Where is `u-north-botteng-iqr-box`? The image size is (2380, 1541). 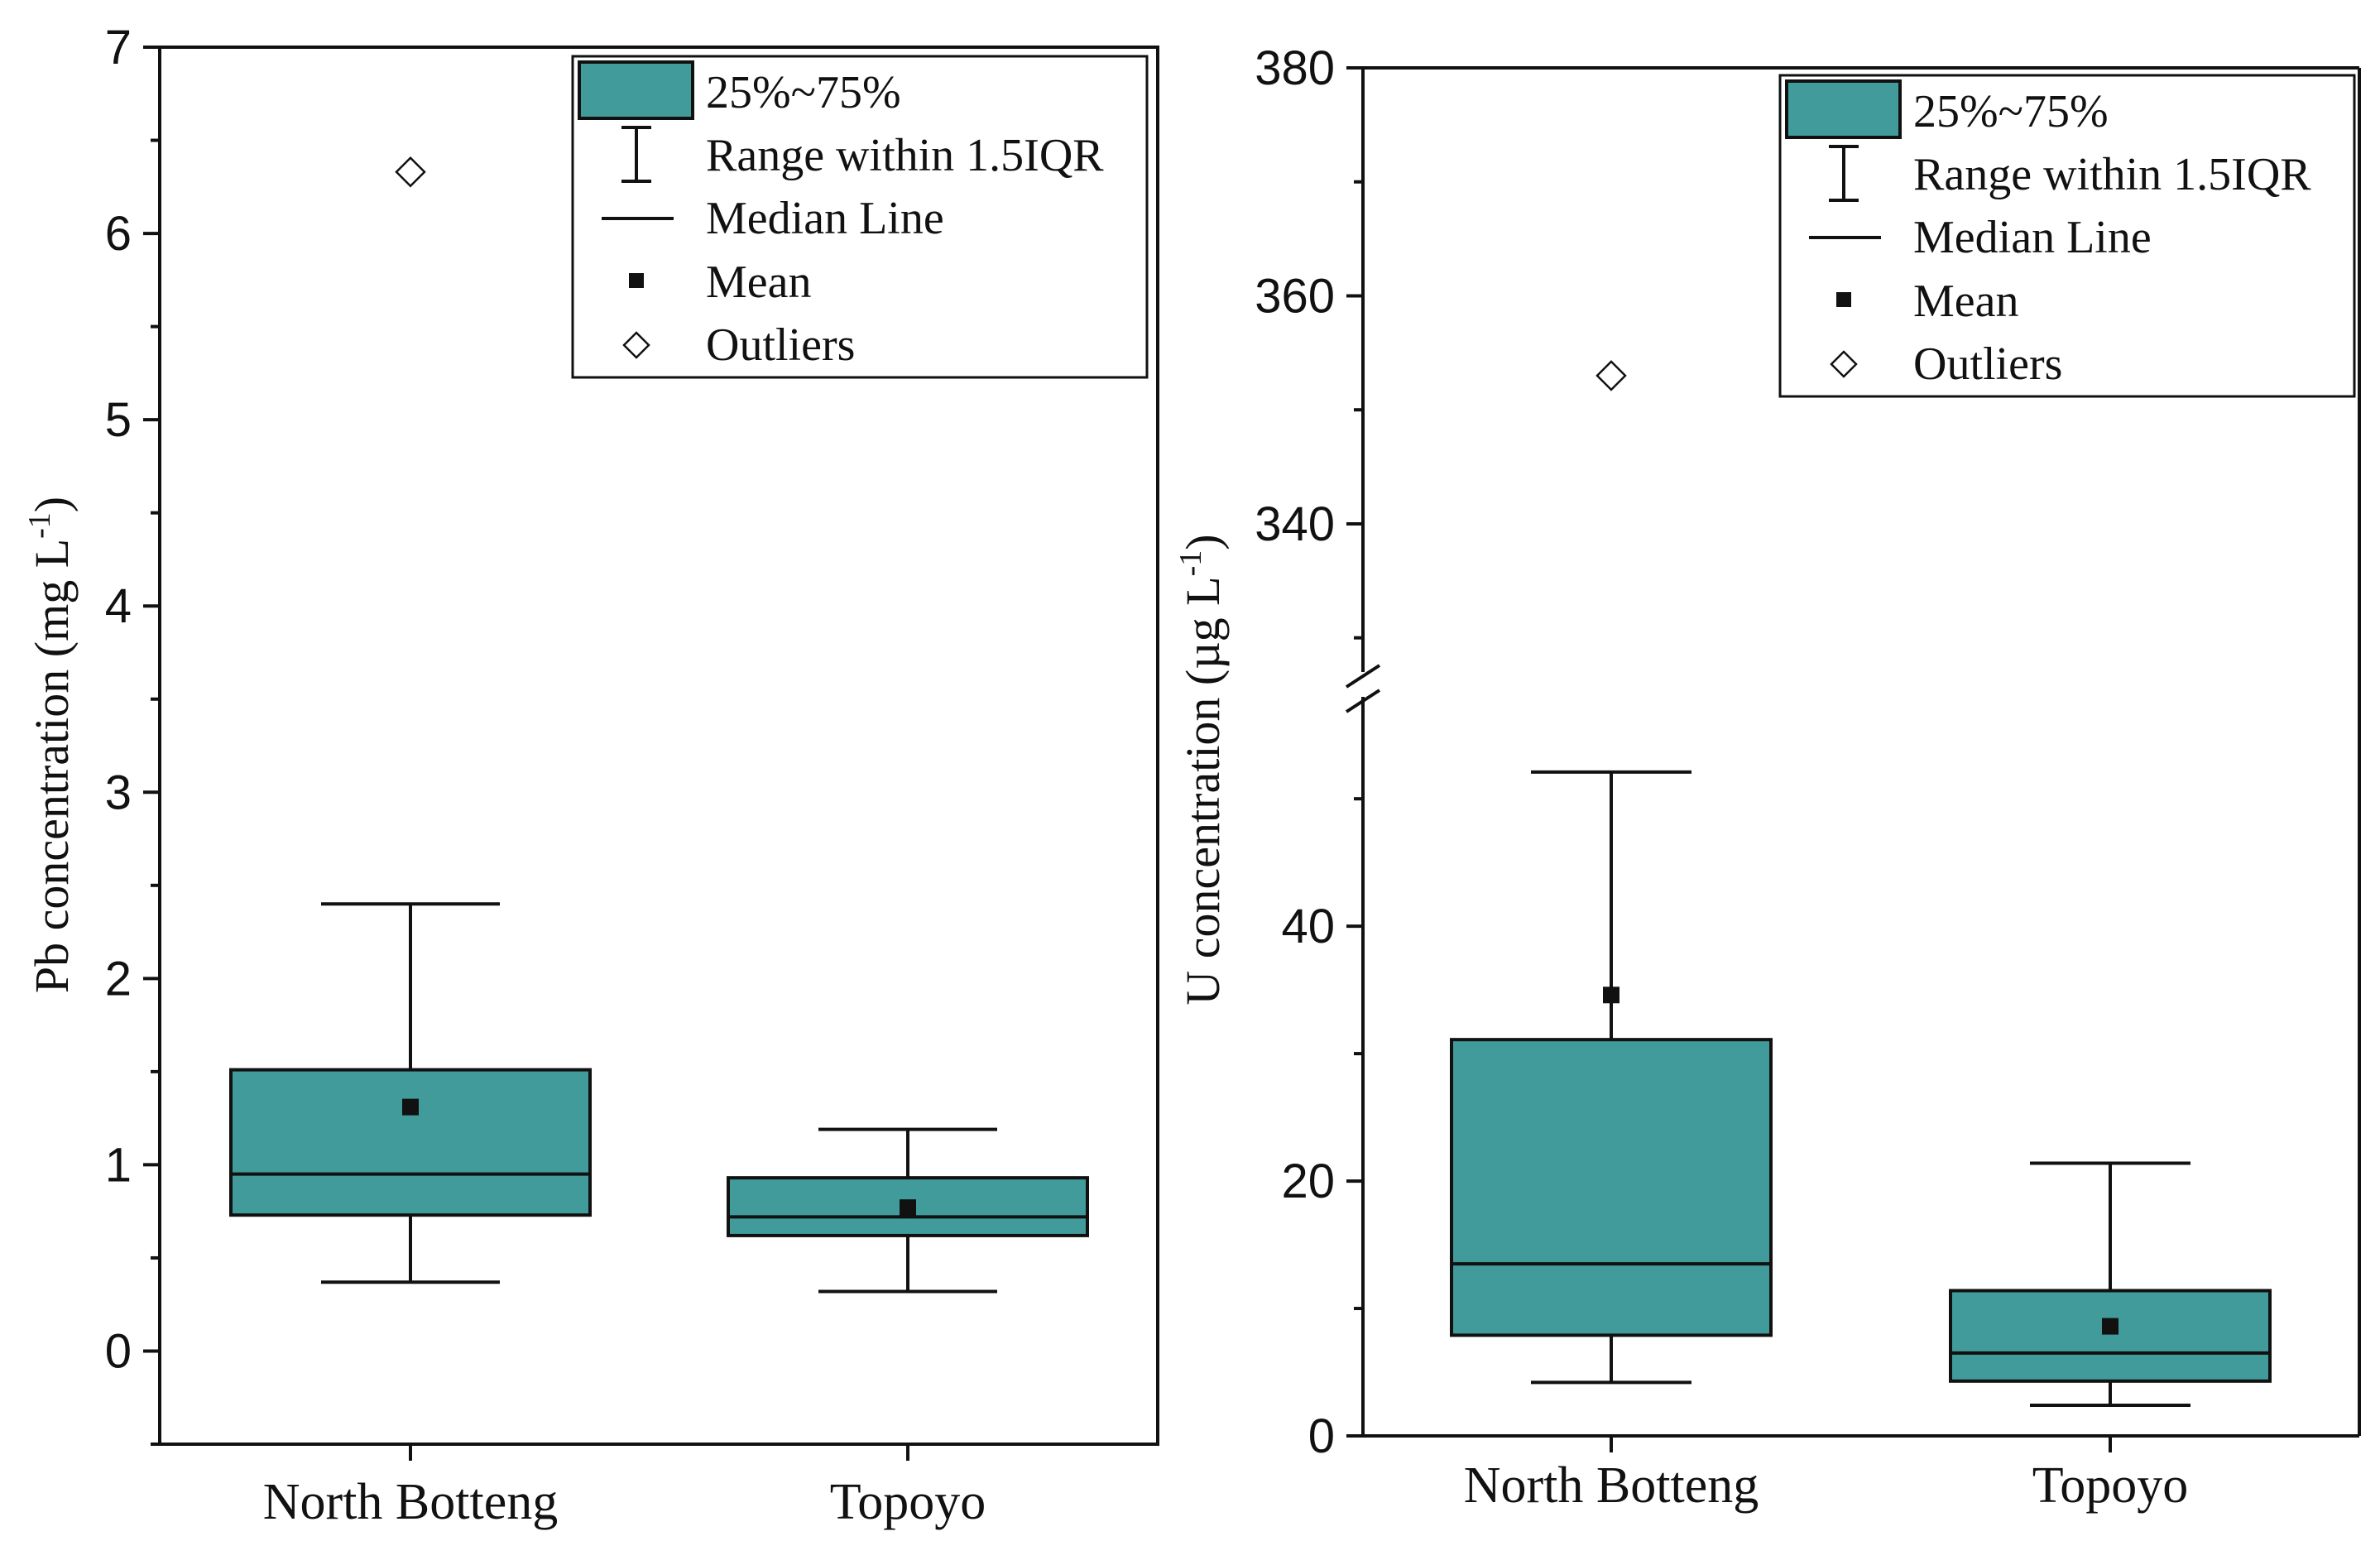 u-north-botteng-iqr-box is located at coordinates (1611, 1187).